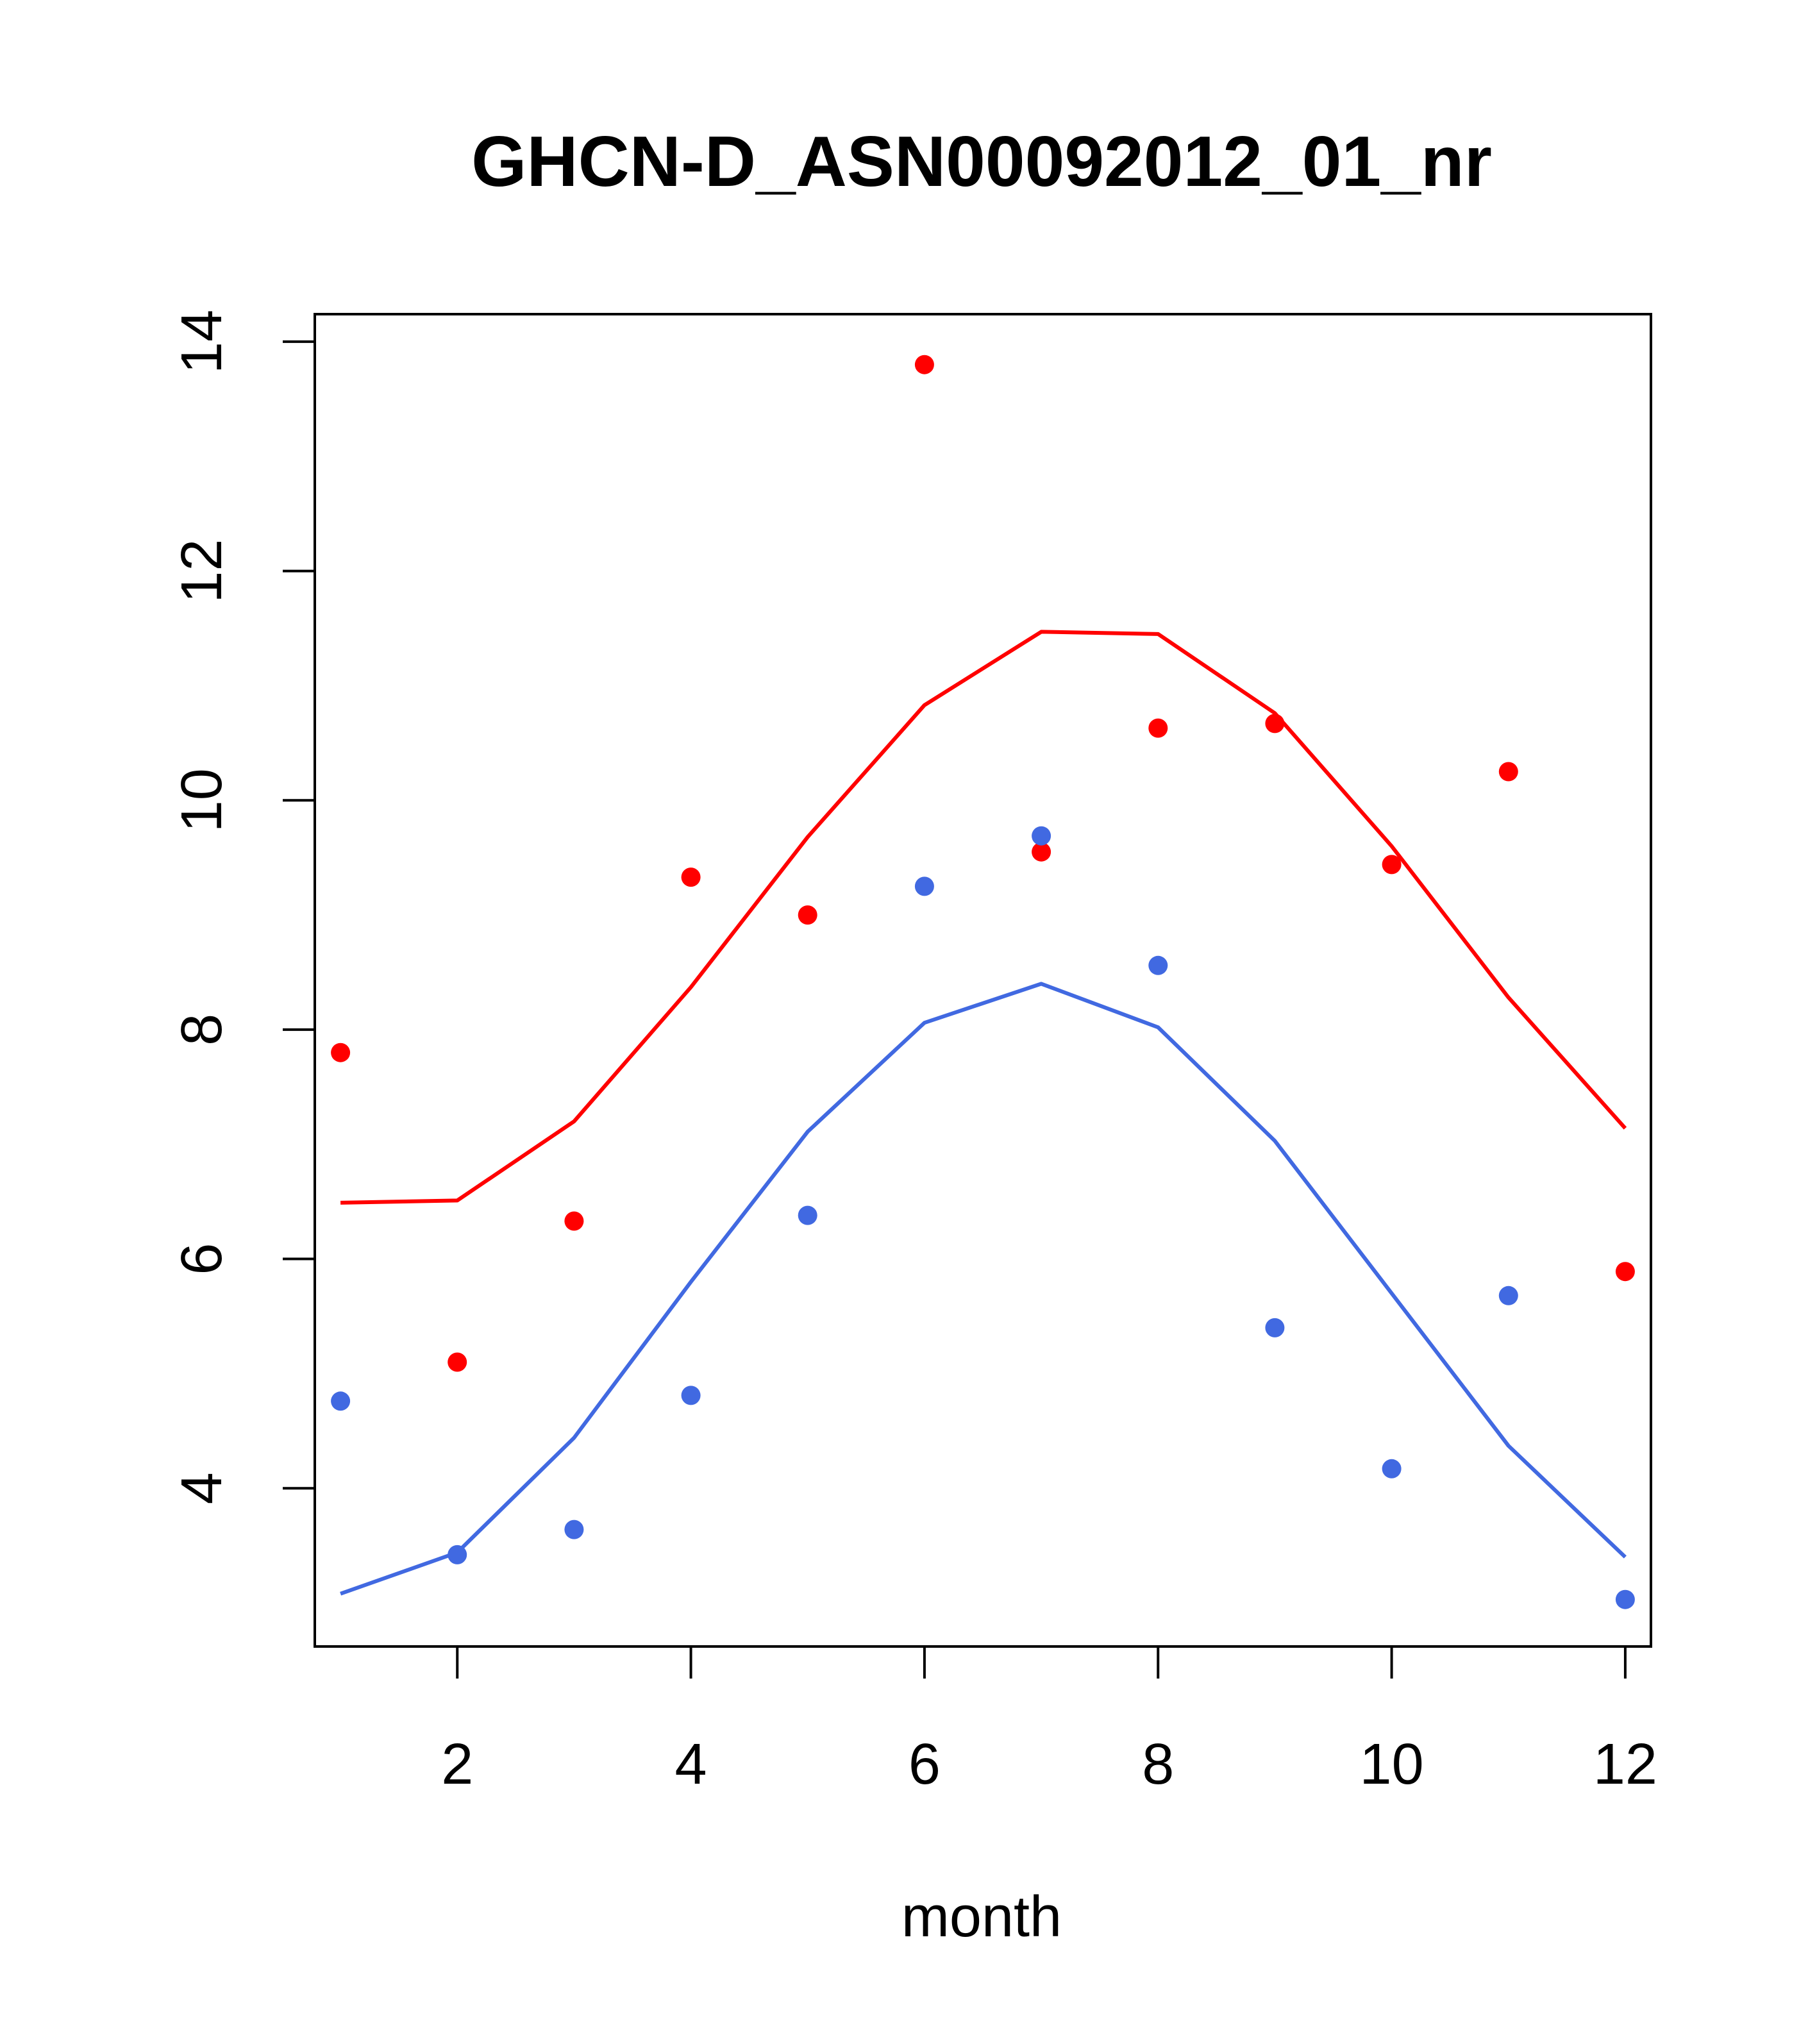  What do you see at coordinates (202, 1259) in the screenshot?
I see `y-tick-label: 6` at bounding box center [202, 1259].